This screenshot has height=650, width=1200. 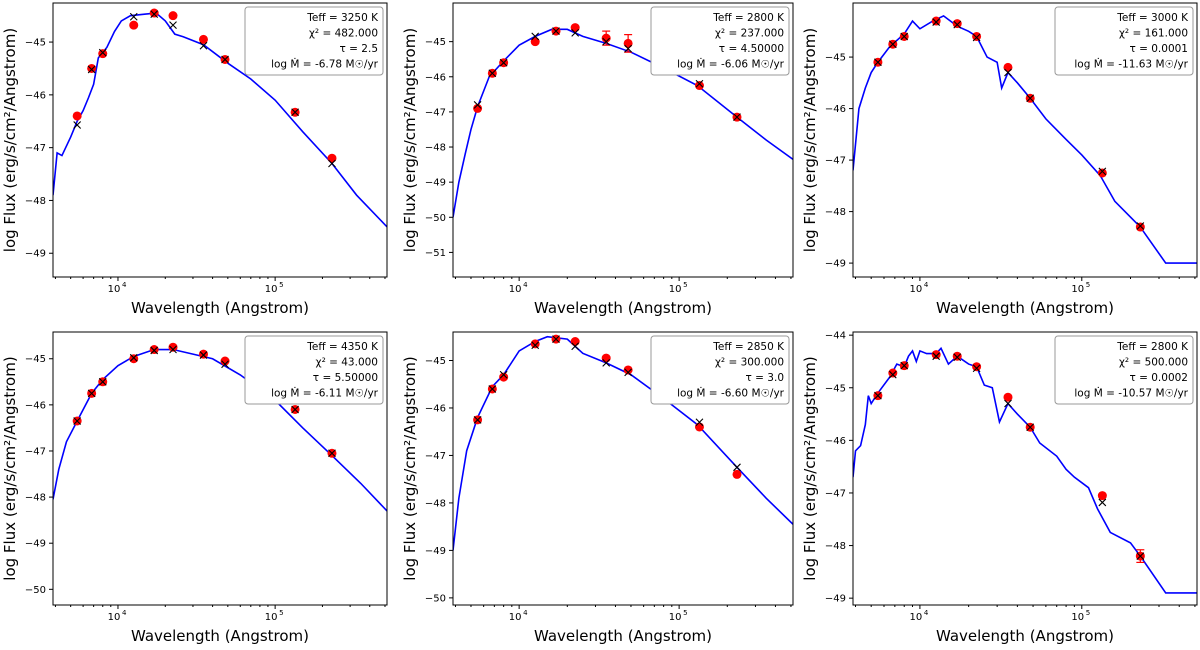 What do you see at coordinates (435, 253) in the screenshot?
I see `y-tick-label: −51` at bounding box center [435, 253].